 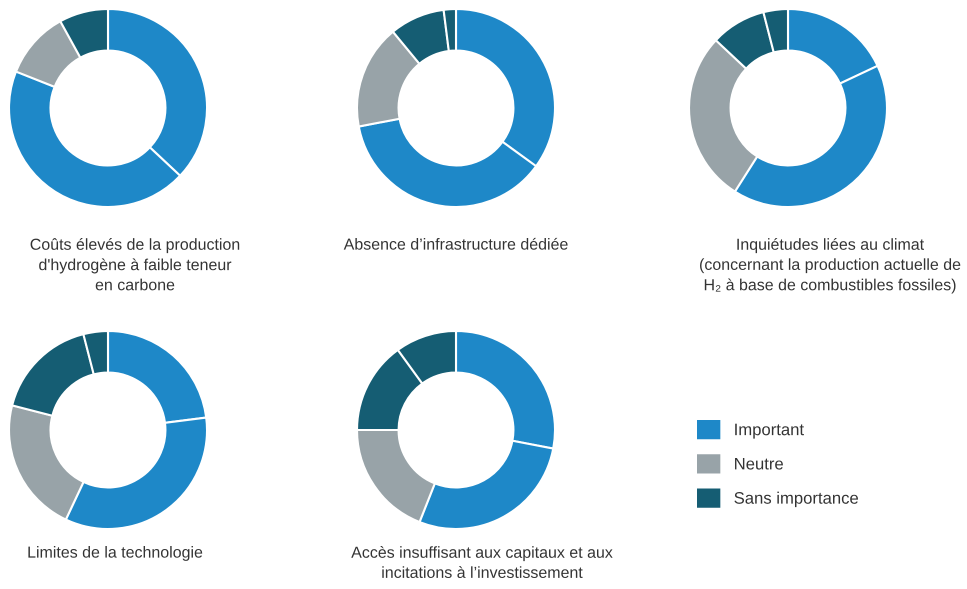 I want to click on legend-label: Neutre, so click(x=759, y=464).